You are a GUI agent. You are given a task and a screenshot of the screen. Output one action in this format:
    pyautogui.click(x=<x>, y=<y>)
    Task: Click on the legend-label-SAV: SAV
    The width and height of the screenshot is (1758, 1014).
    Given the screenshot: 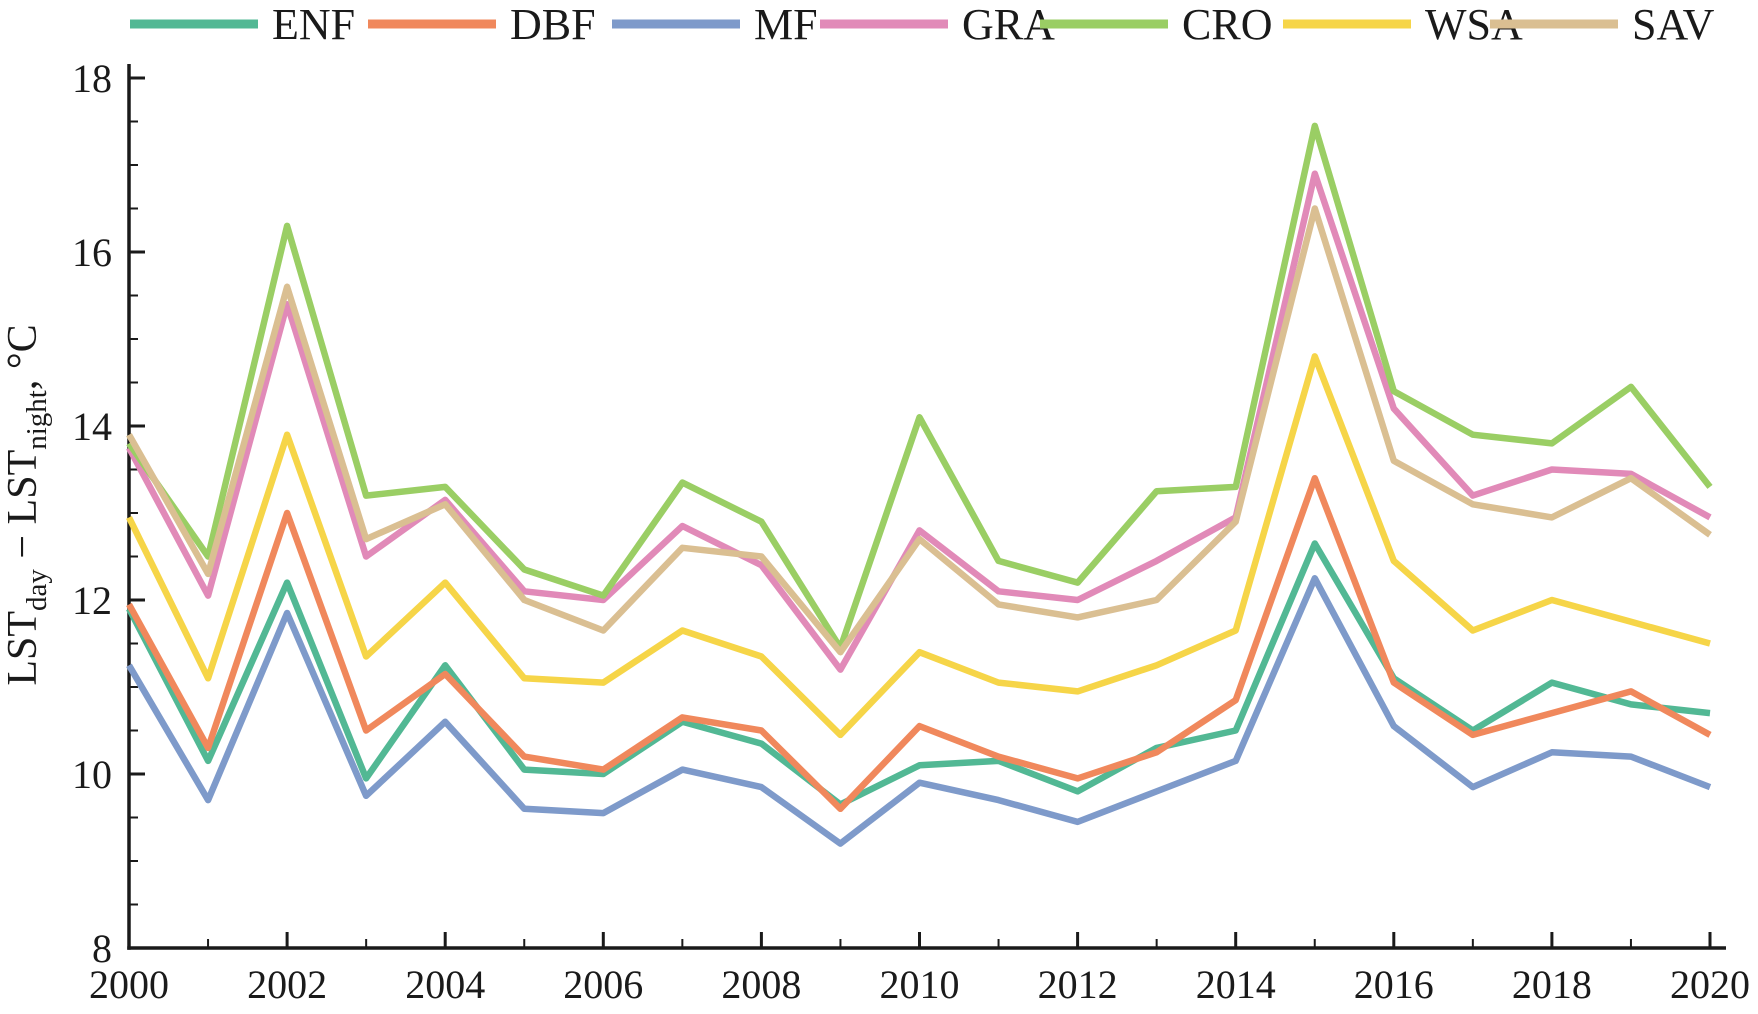 What is the action you would take?
    pyautogui.click(x=1673, y=24)
    